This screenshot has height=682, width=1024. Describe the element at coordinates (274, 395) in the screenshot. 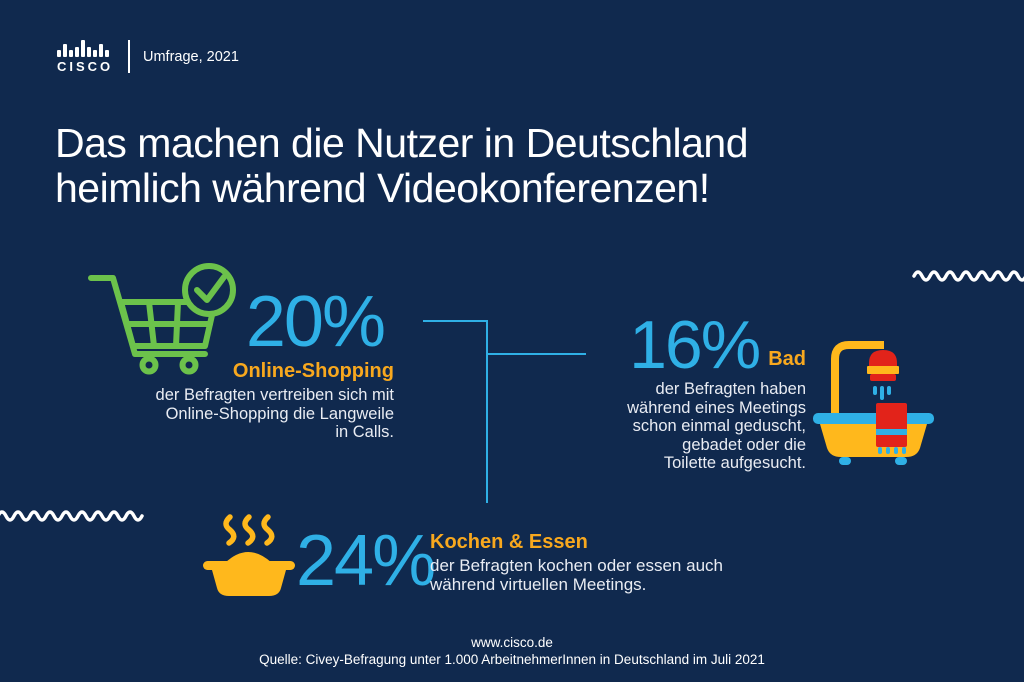

I see `desc-line: der Befragten vertreiben sich mit` at that location.